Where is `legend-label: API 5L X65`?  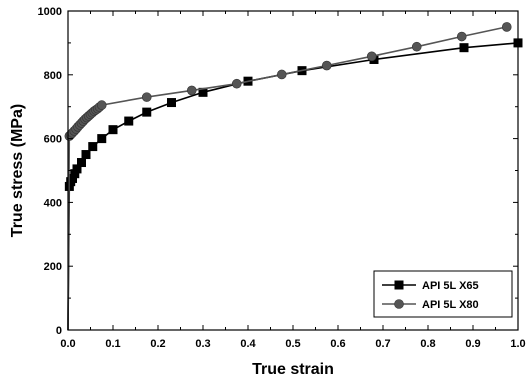
legend-label: API 5L X65 is located at coordinates (450, 286).